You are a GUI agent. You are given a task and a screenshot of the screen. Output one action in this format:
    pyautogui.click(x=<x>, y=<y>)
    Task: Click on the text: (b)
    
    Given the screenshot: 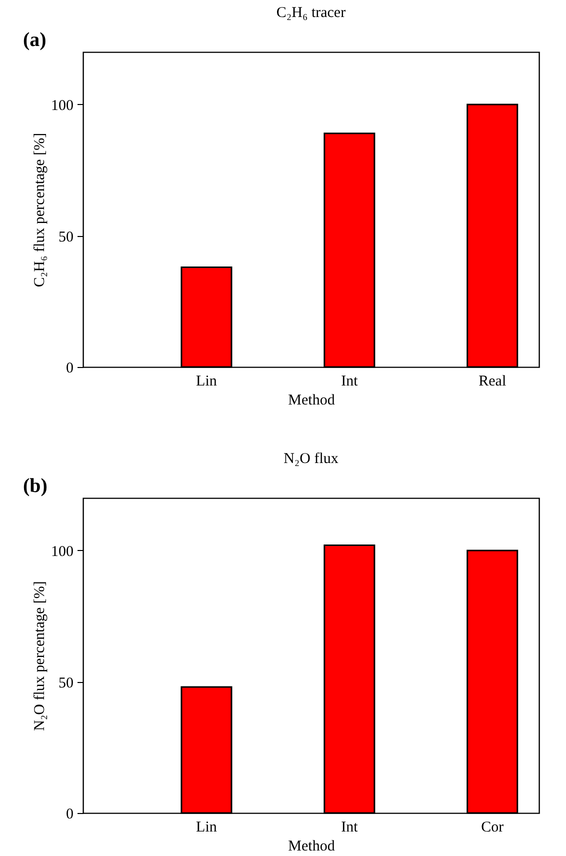 What is the action you would take?
    pyautogui.click(x=35, y=486)
    